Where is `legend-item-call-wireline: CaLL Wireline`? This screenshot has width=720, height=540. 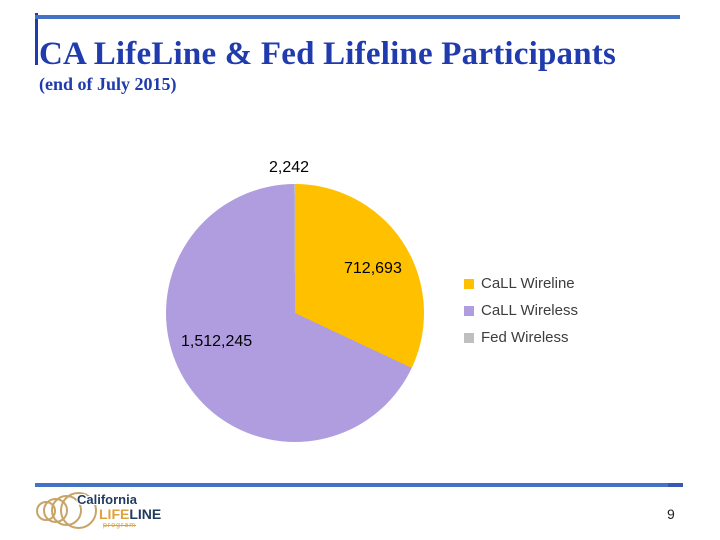 legend-item-call-wireline: CaLL Wireline is located at coordinates (521, 283).